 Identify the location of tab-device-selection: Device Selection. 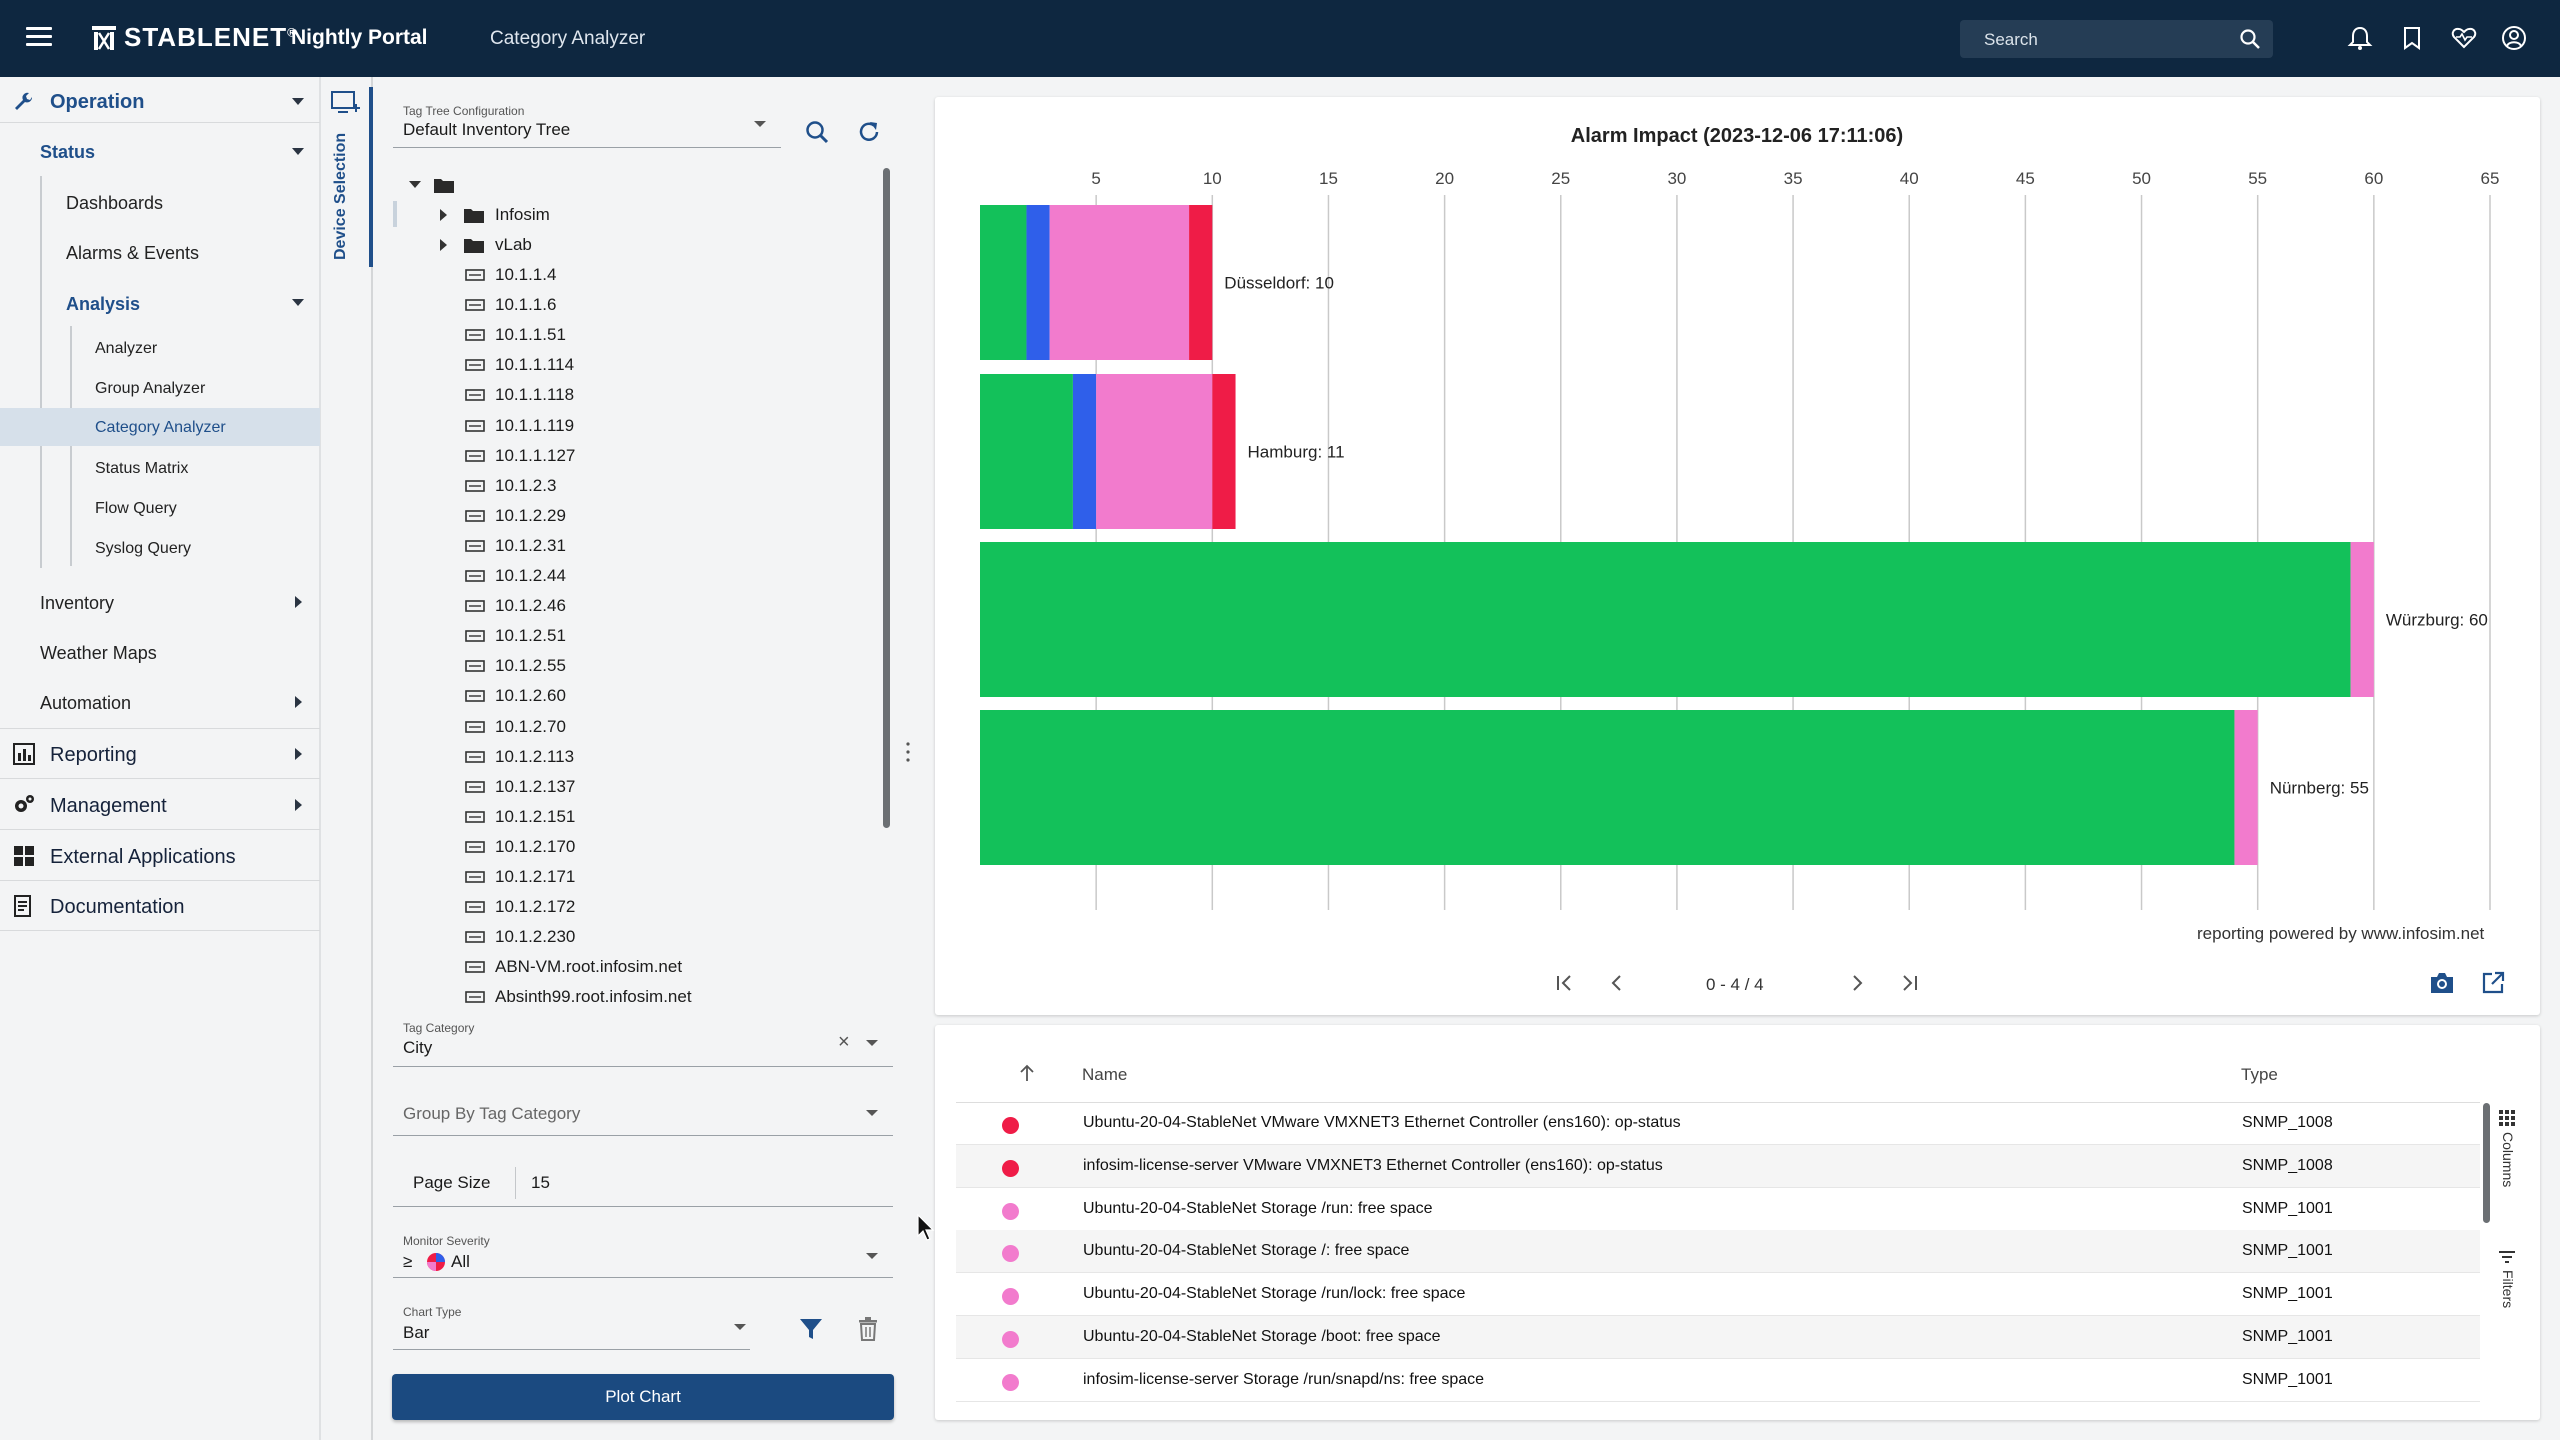
(340, 196).